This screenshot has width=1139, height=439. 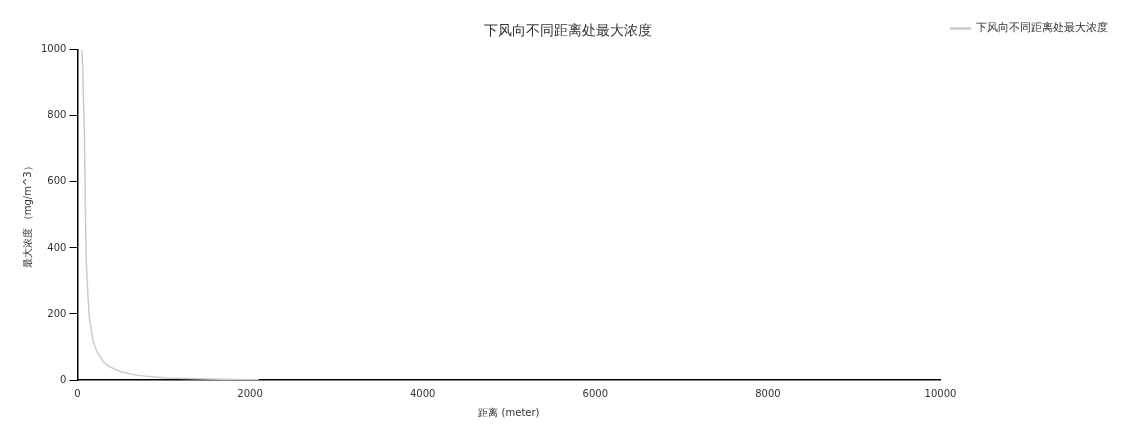 I want to click on x-tick-label: 4000, so click(x=422, y=393).